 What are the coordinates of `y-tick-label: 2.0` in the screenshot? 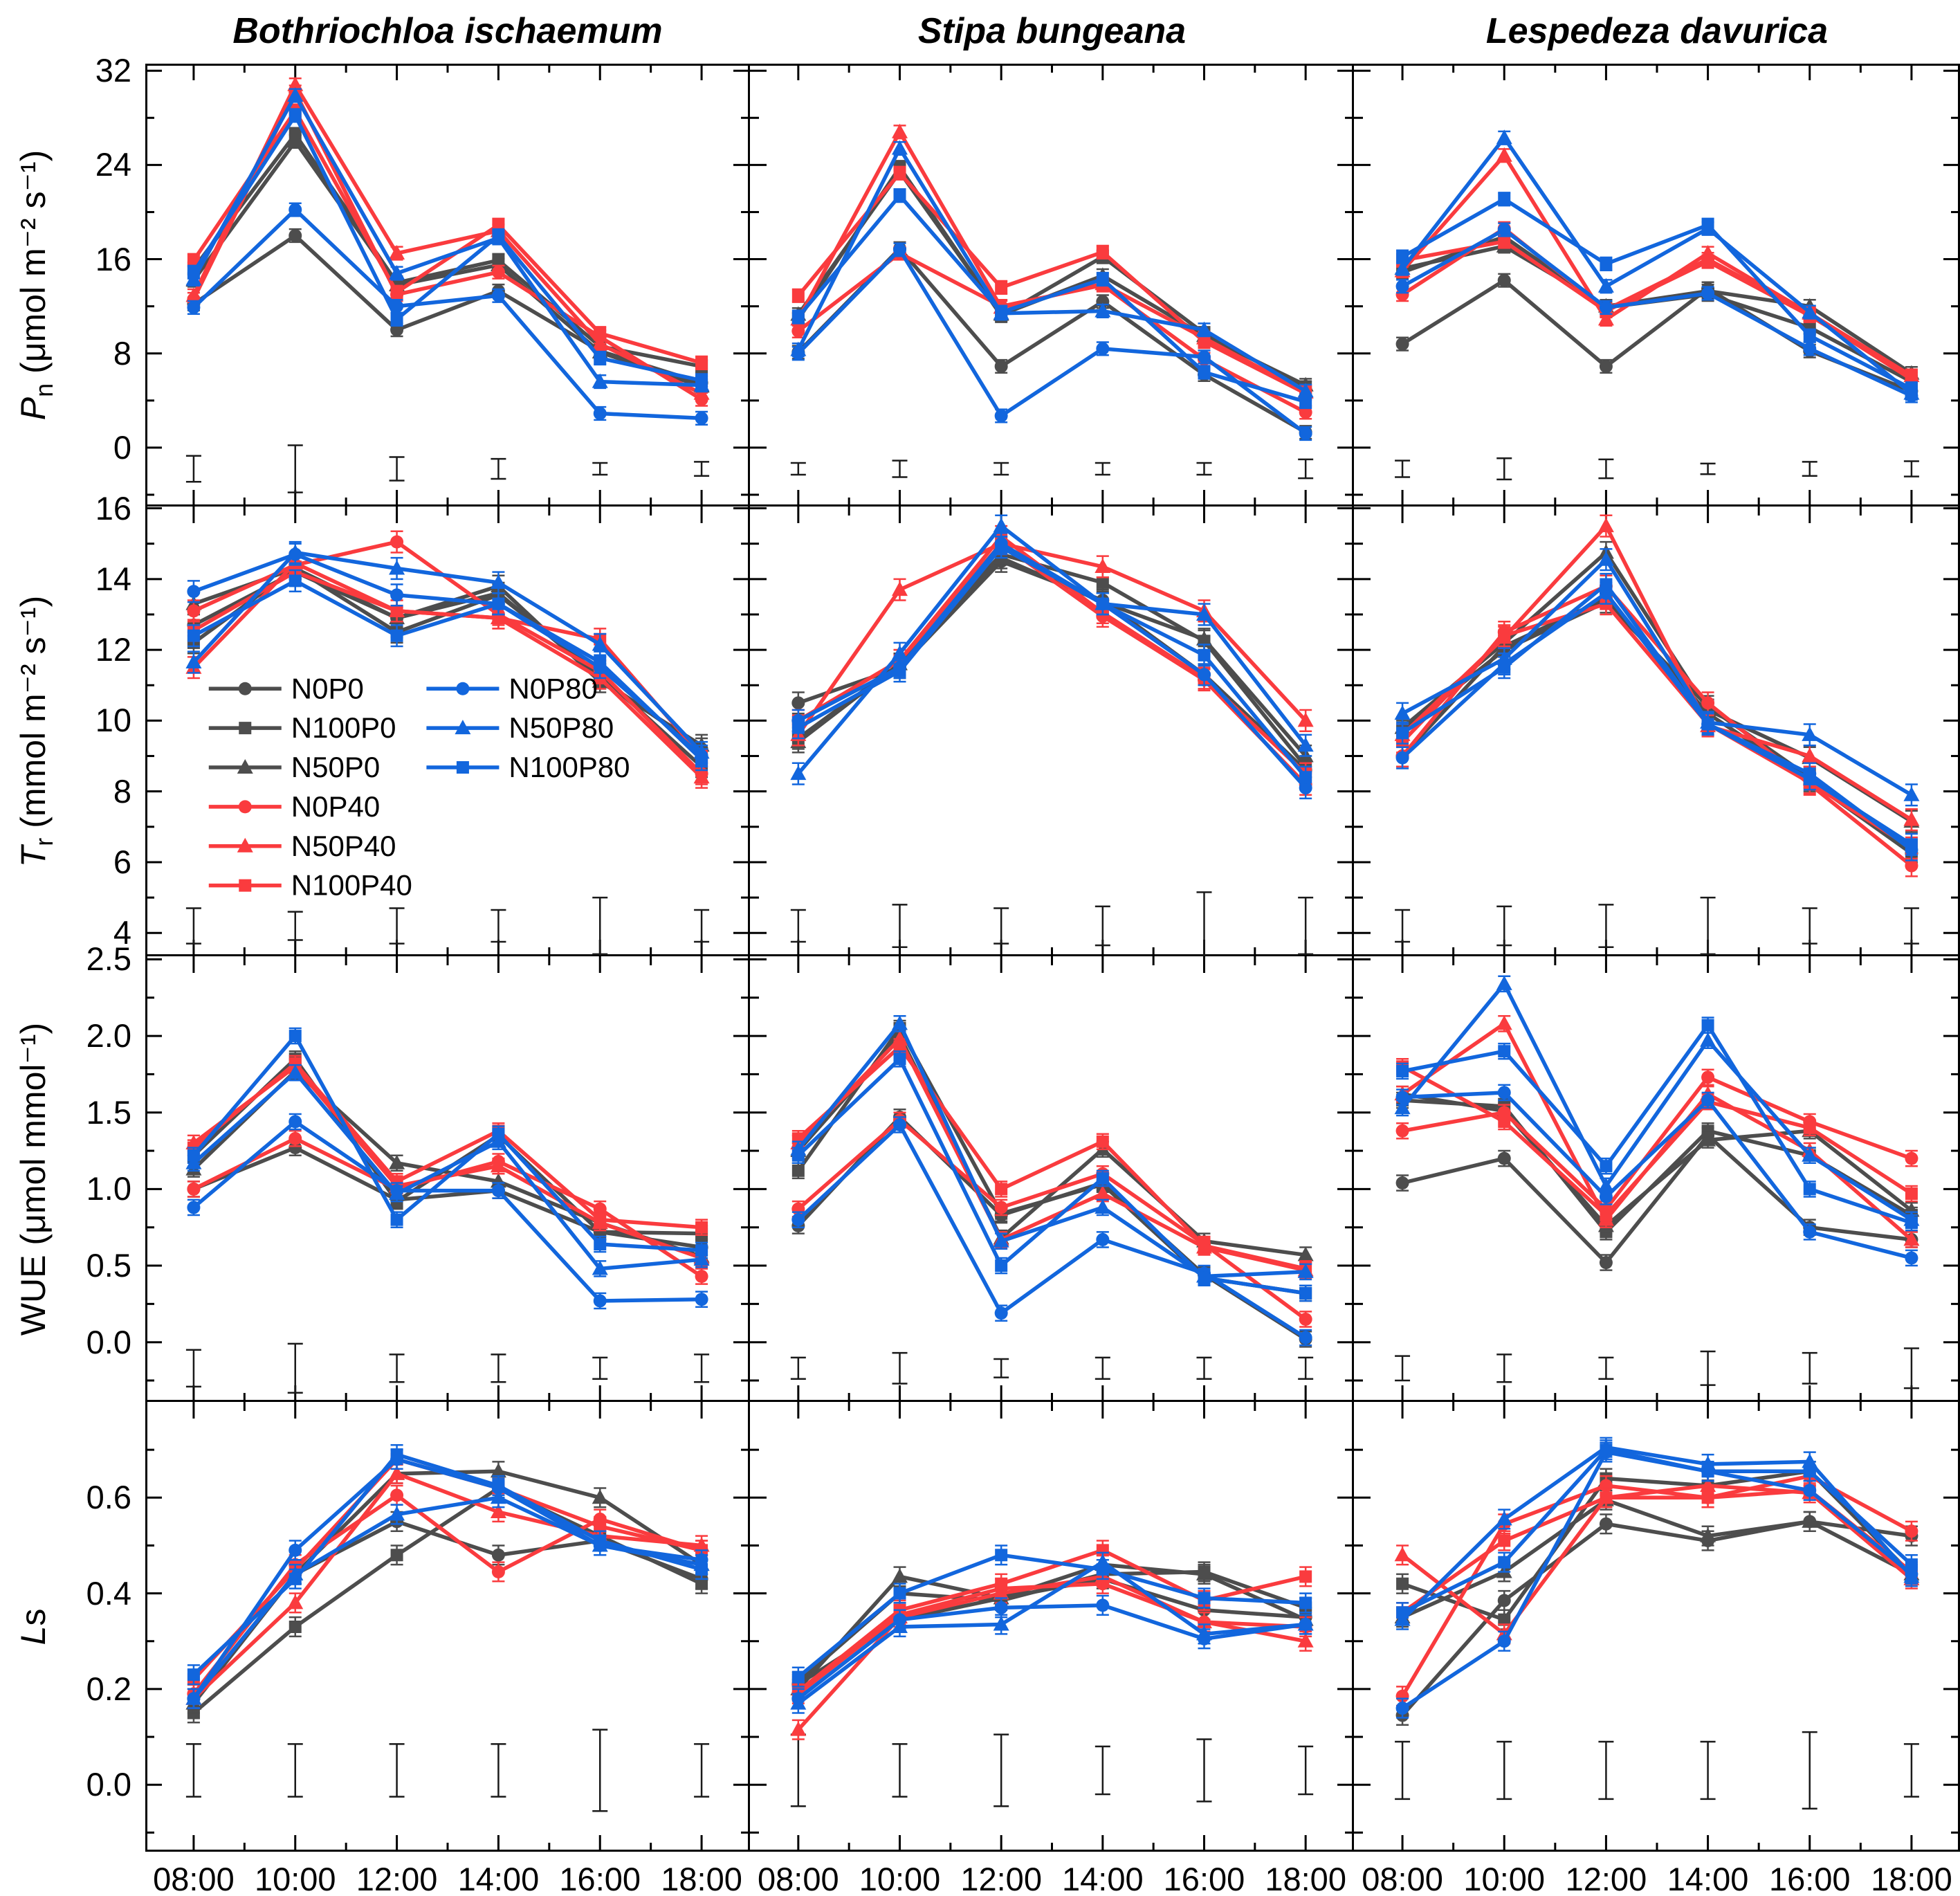 It's located at (109, 1036).